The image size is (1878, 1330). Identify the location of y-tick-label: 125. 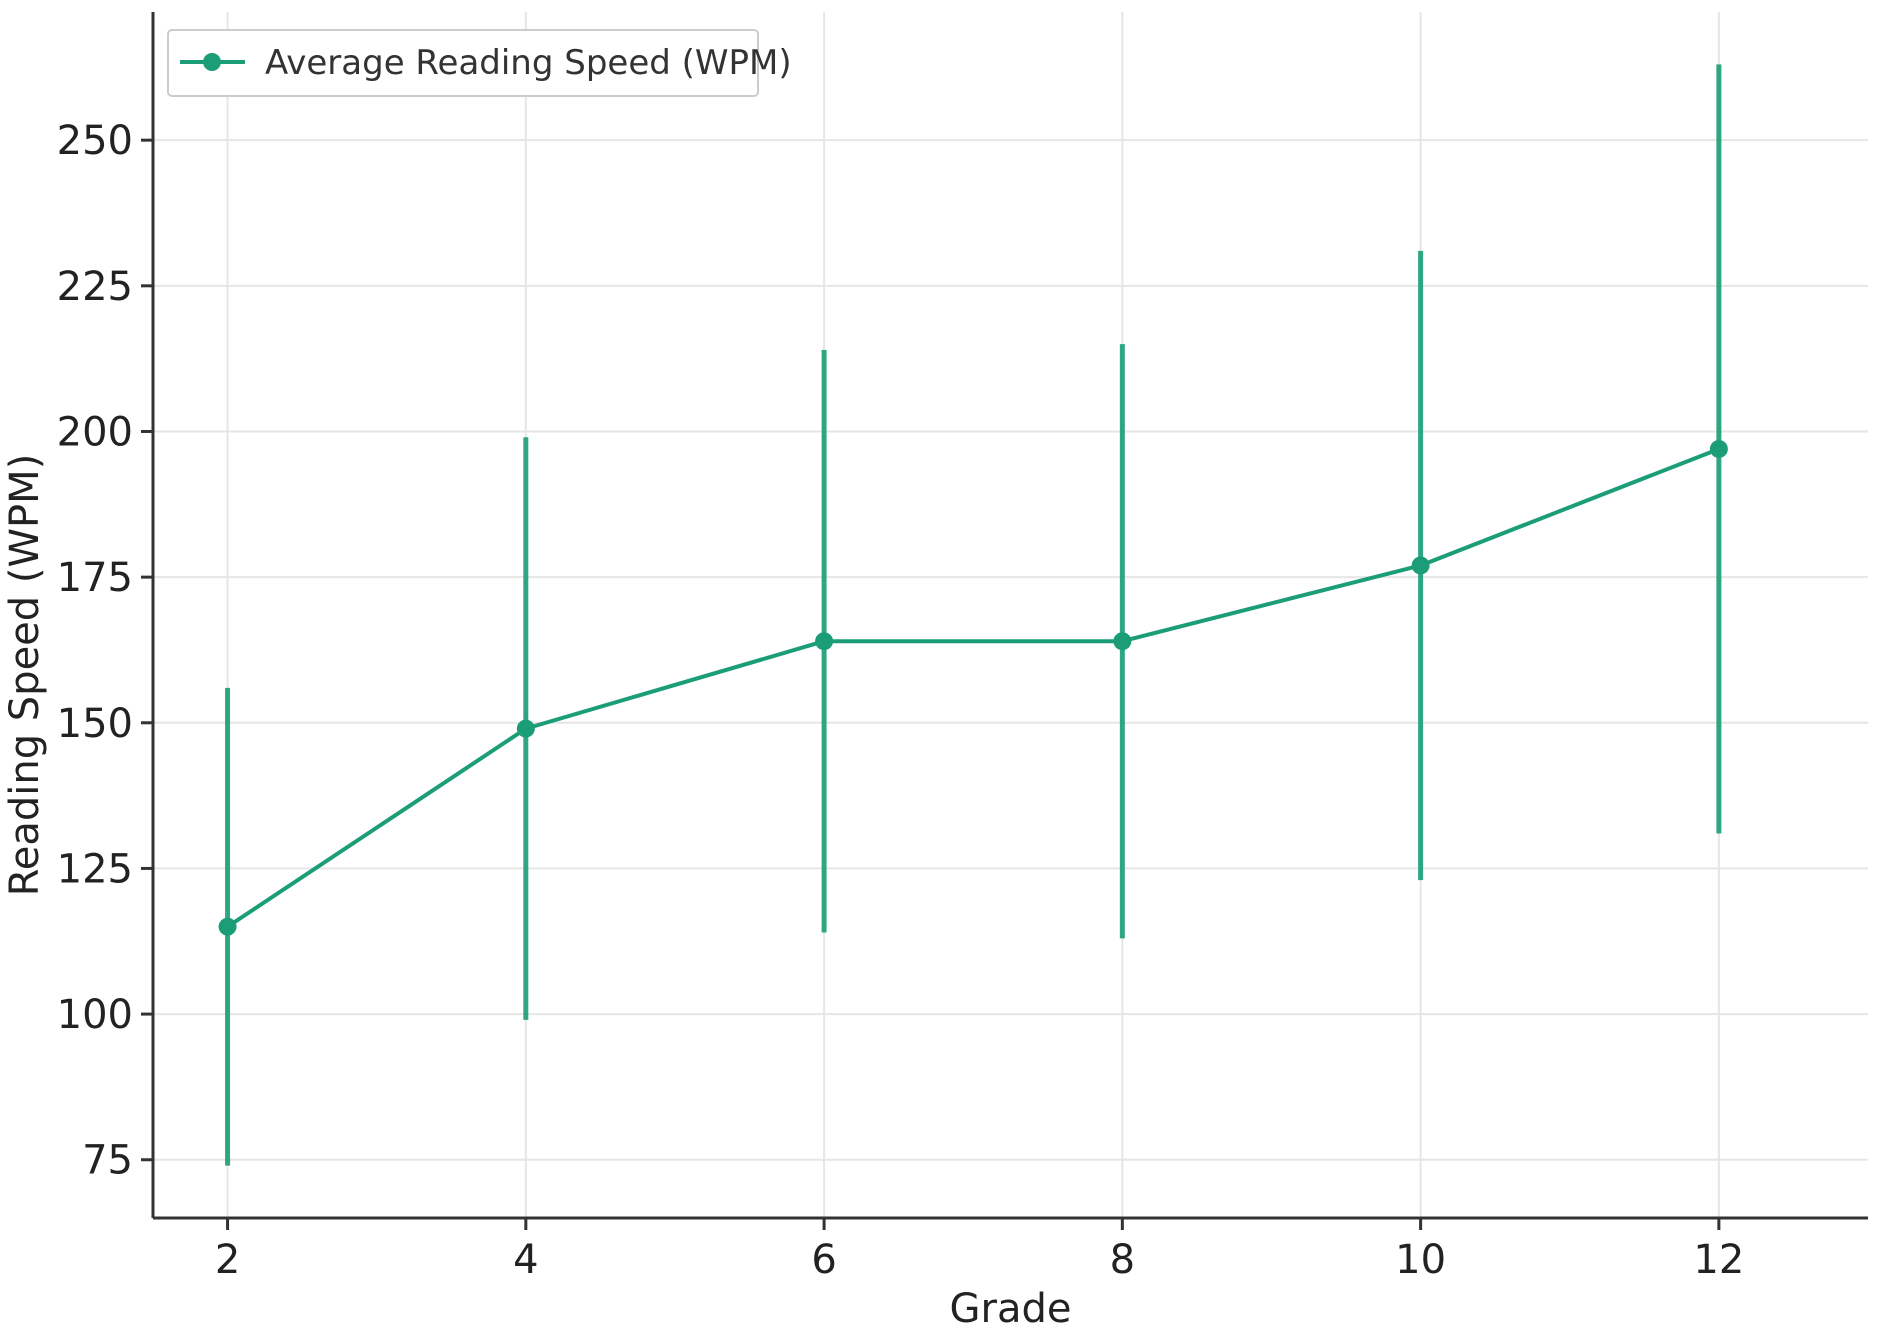
(95, 869).